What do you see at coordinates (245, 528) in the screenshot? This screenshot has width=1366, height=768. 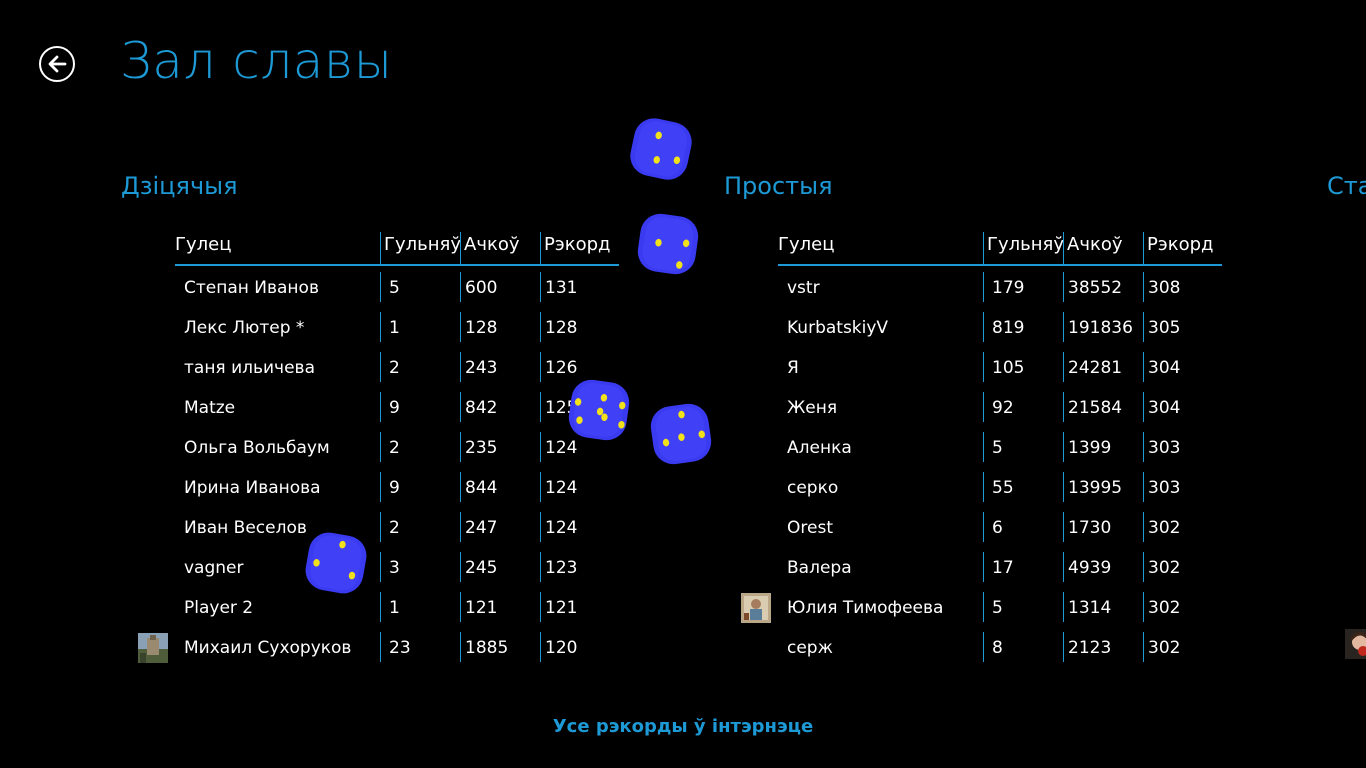 I see `player-name-cell: Иван Веселов` at bounding box center [245, 528].